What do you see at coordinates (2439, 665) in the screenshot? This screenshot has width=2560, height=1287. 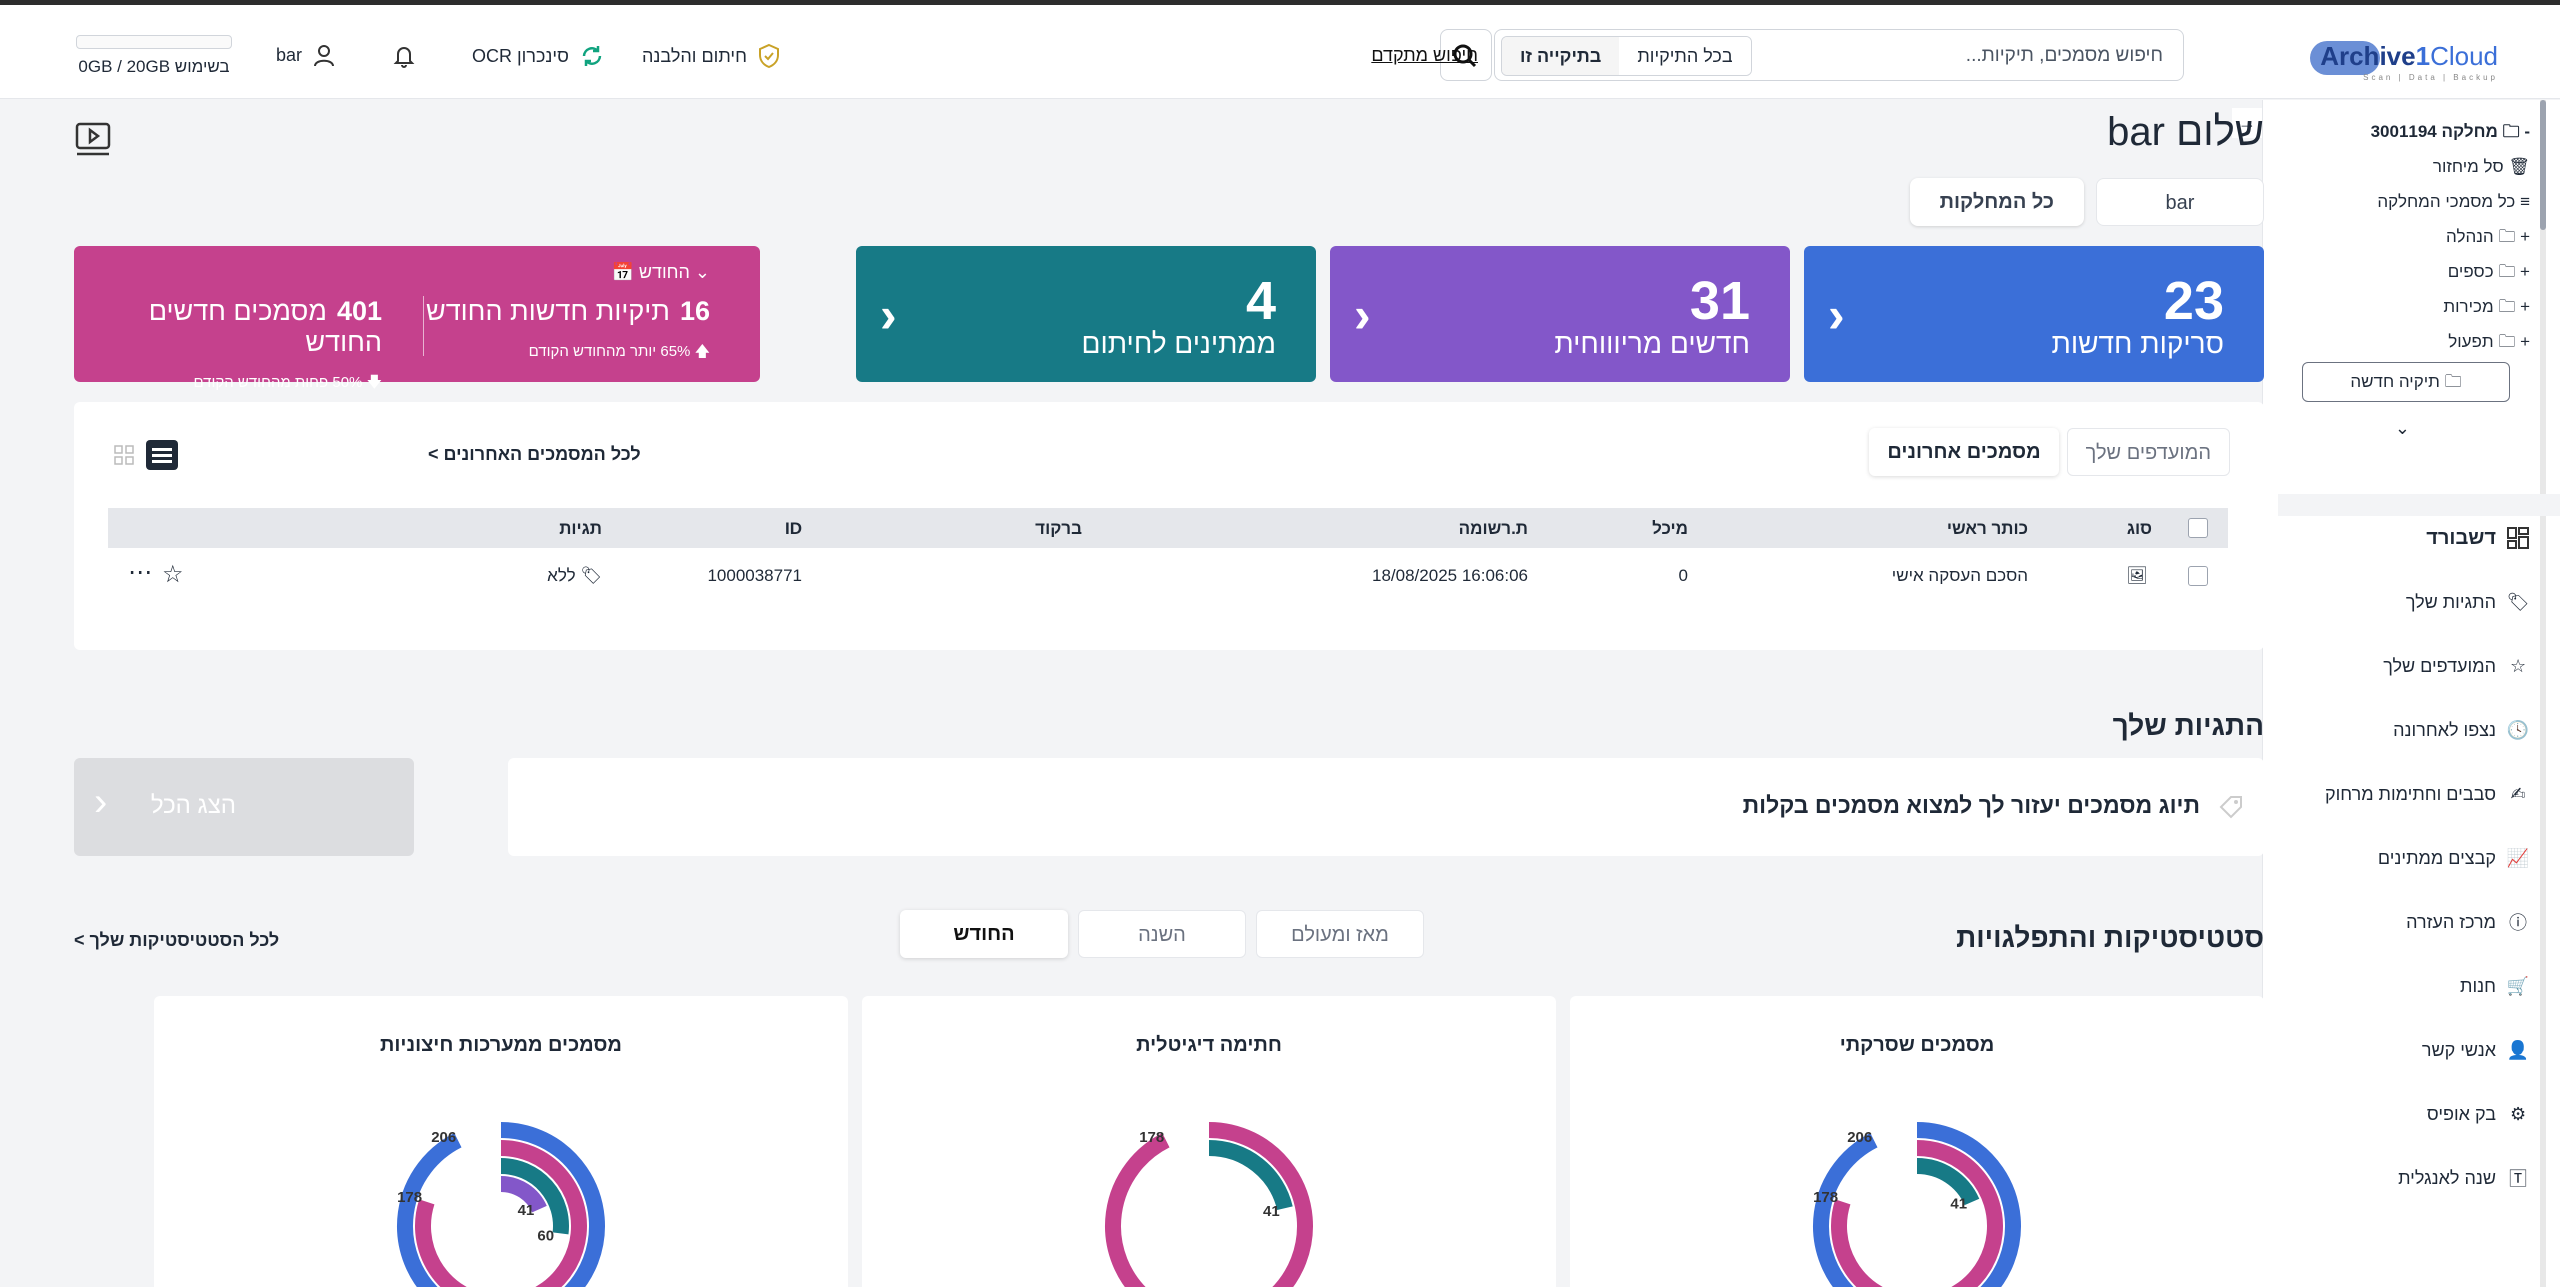 I see `nav-label: המועדפים שלך` at bounding box center [2439, 665].